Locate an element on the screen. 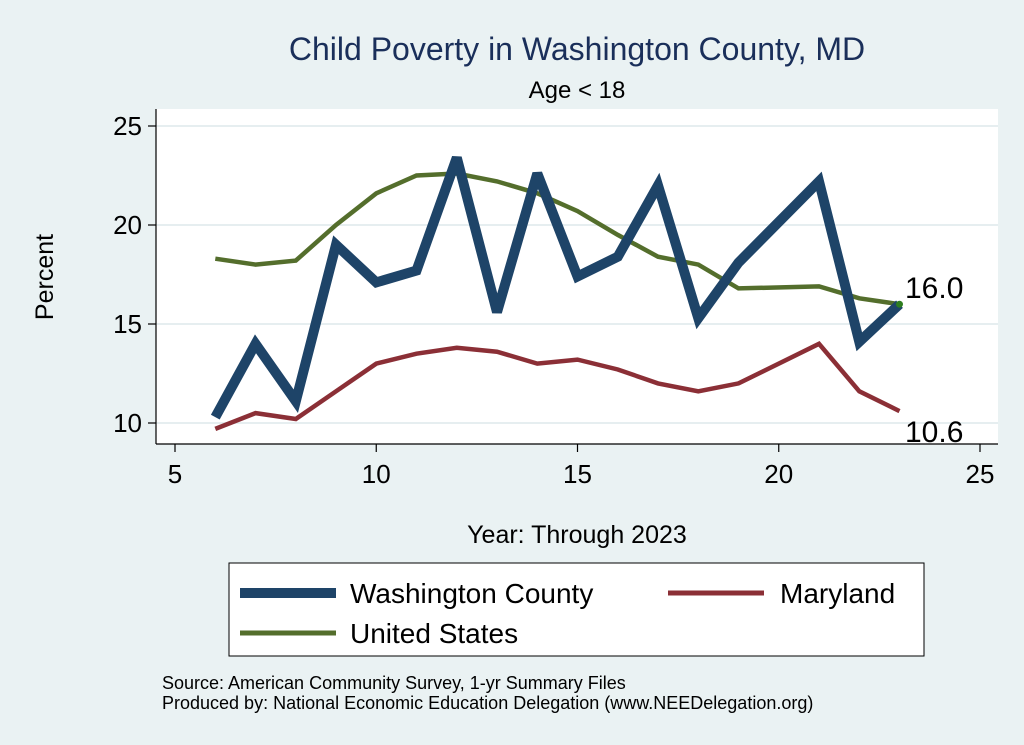  y-tick-label: 20 is located at coordinates (127, 225).